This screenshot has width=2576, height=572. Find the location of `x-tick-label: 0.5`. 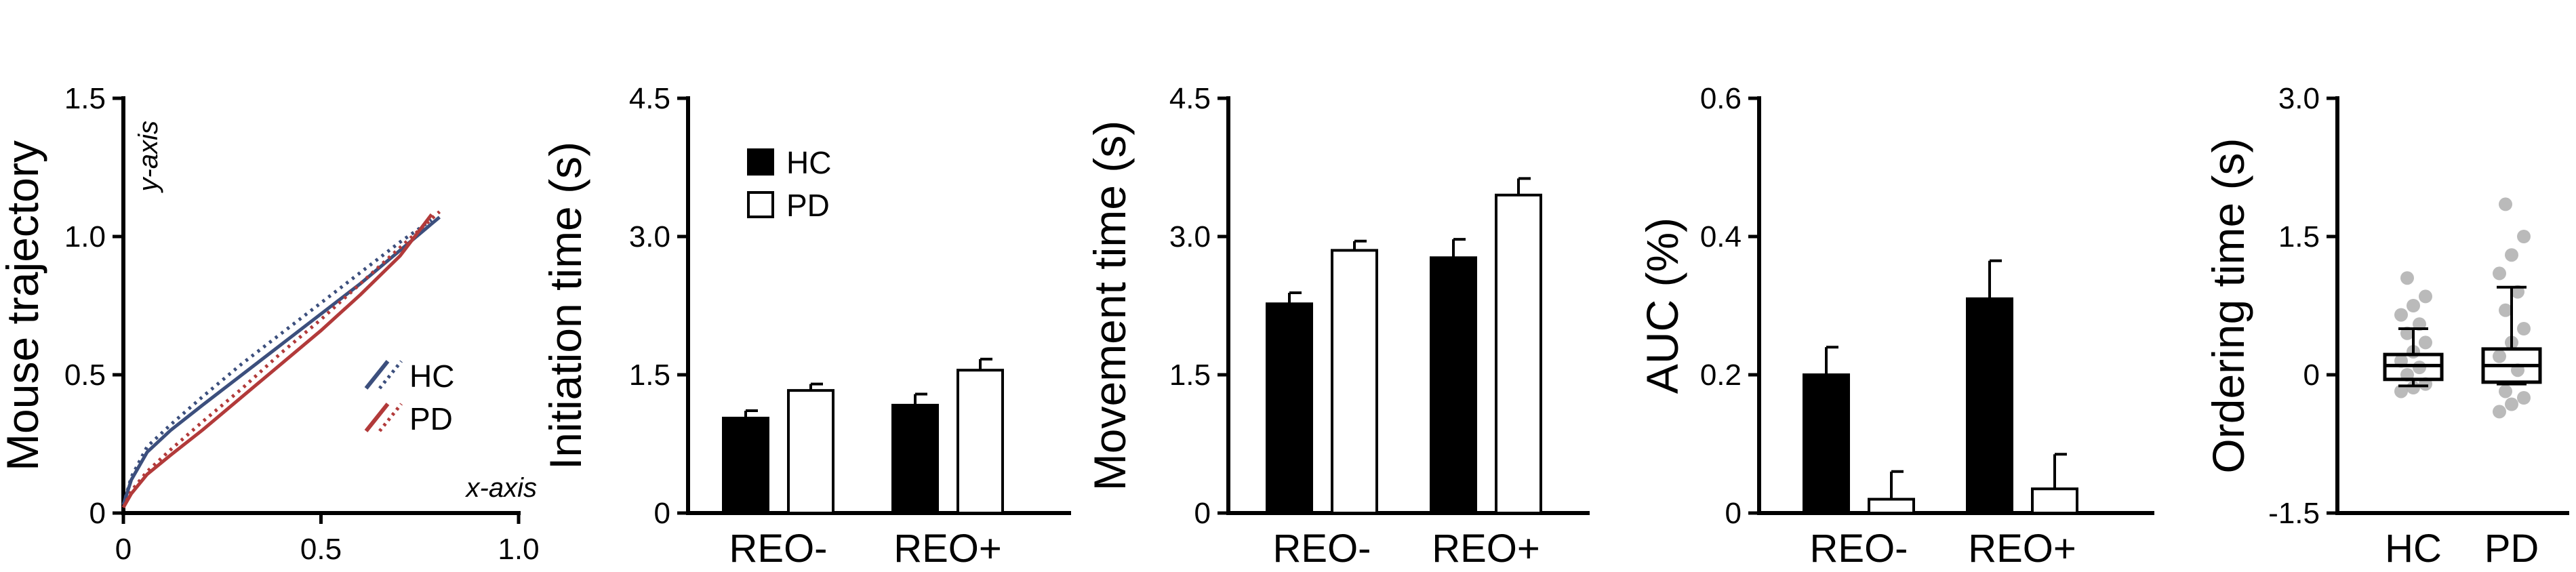

x-tick-label: 0.5 is located at coordinates (321, 549).